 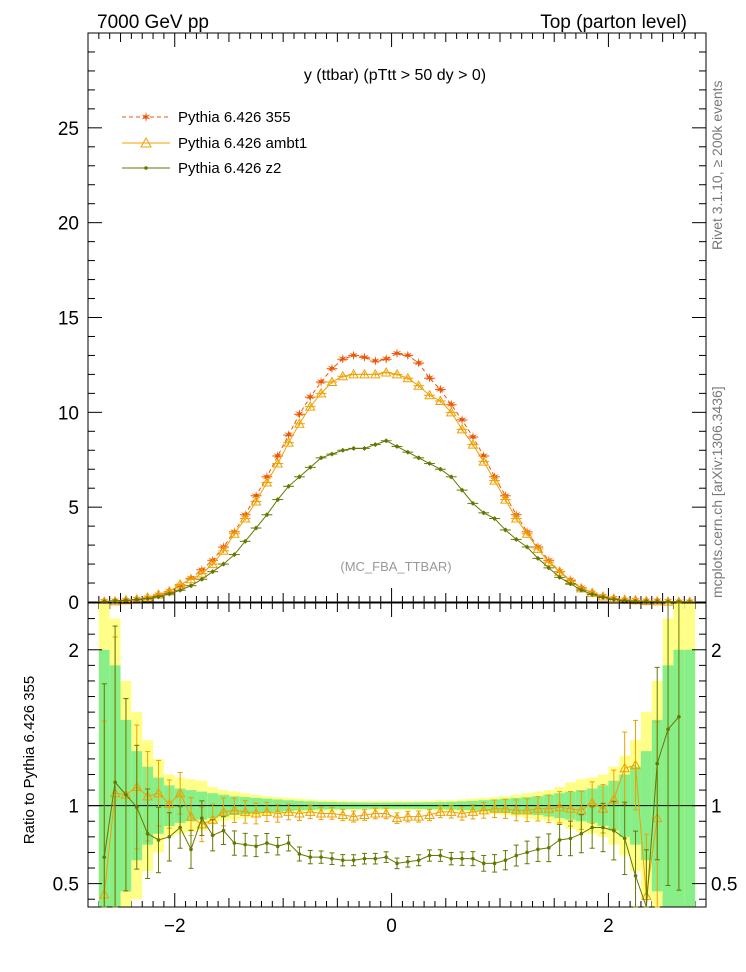 What do you see at coordinates (73, 807) in the screenshot?
I see `y-tick-label-ratio: 1` at bounding box center [73, 807].